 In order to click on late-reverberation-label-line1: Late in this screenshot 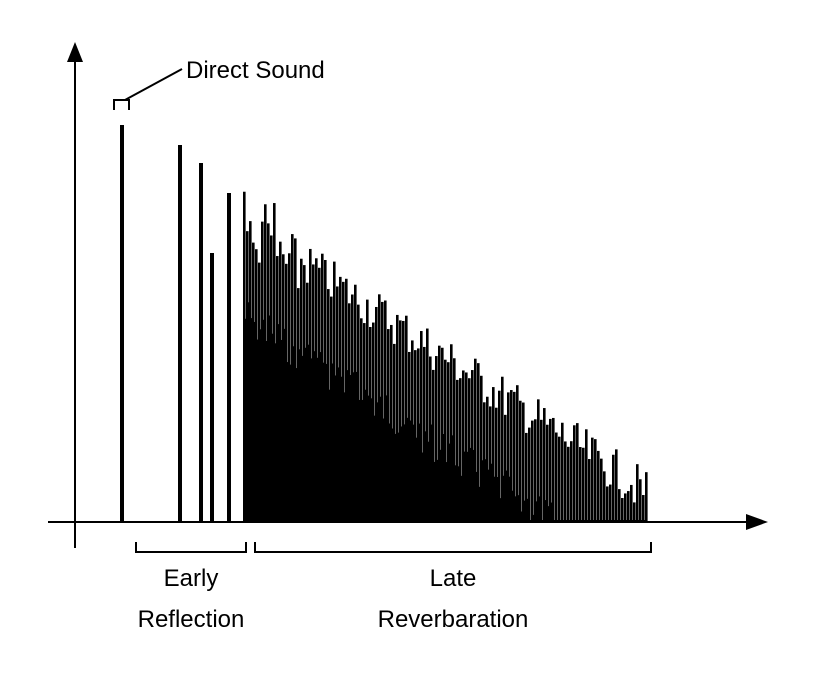, I will do `click(453, 578)`.